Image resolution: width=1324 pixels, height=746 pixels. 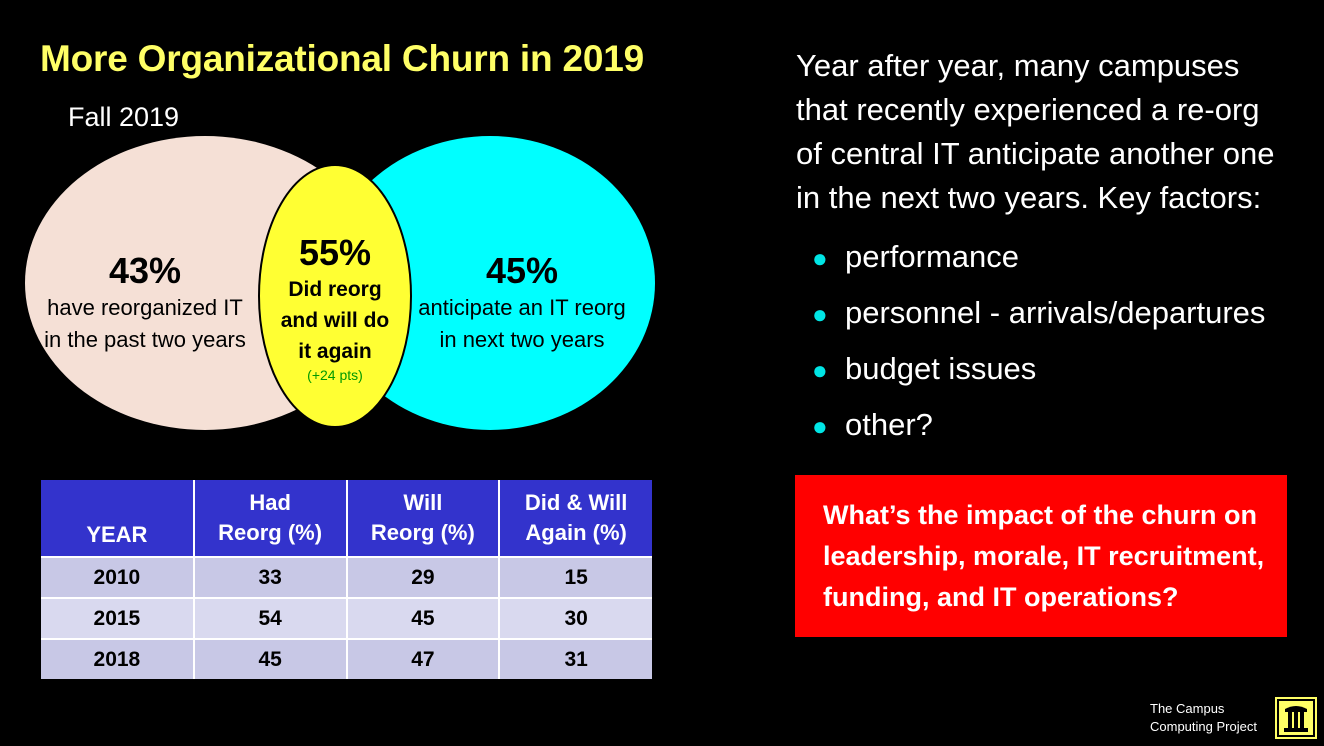 I want to click on question-line: funding, and IT operations?, so click(x=1001, y=597).